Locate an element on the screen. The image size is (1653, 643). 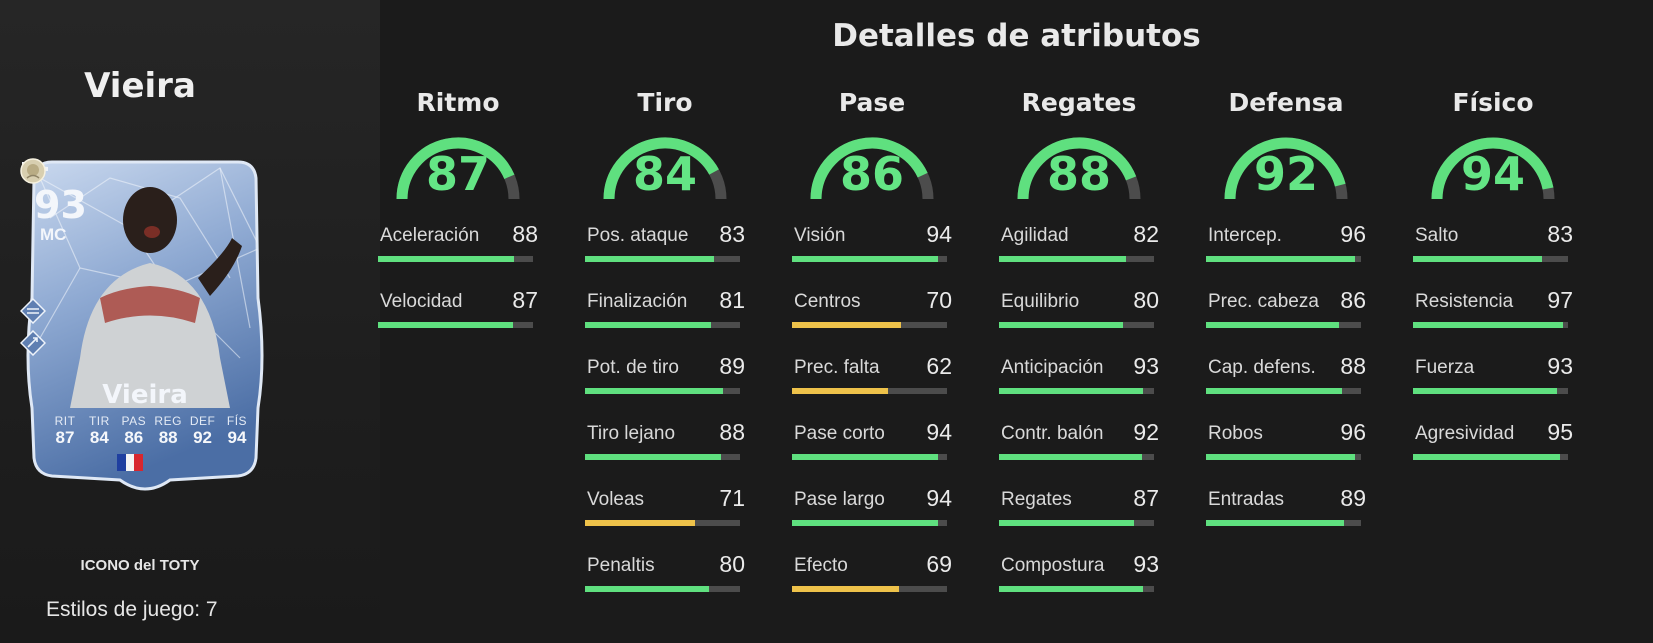
stat-value: 81 is located at coordinates (732, 300).